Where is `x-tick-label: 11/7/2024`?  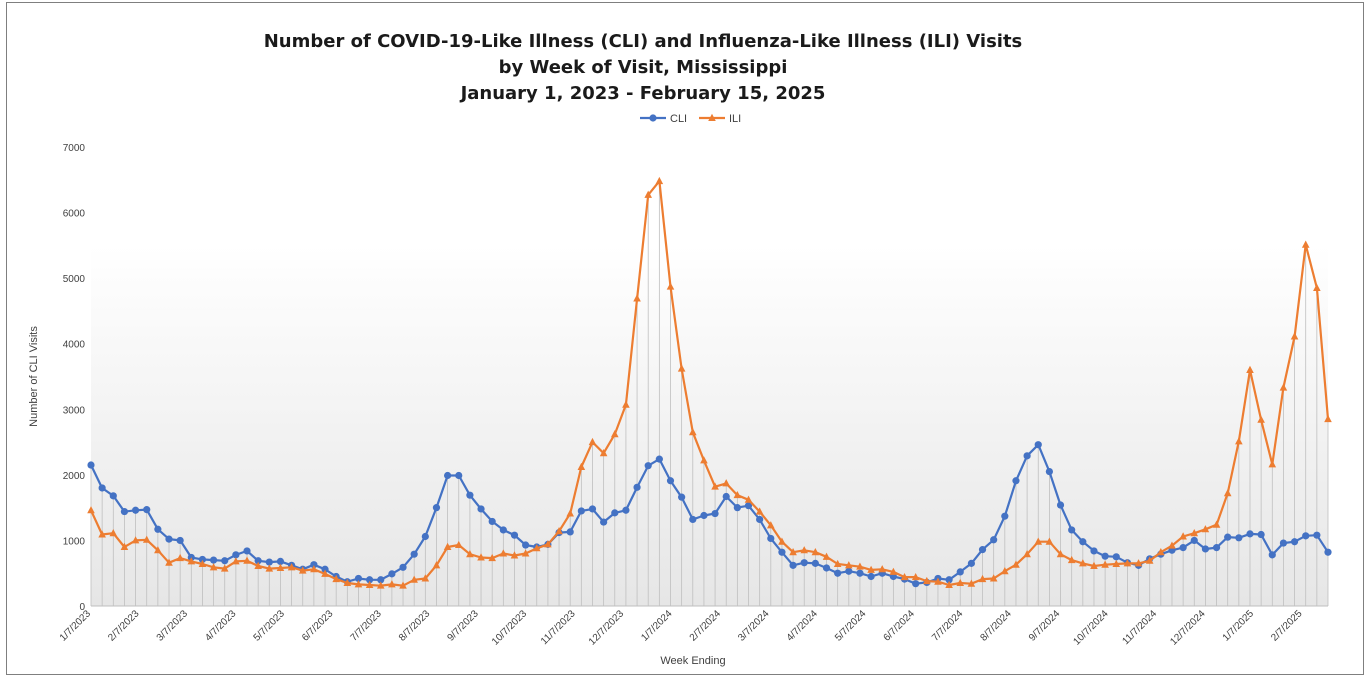 x-tick-label: 11/7/2024 is located at coordinates (1139, 627).